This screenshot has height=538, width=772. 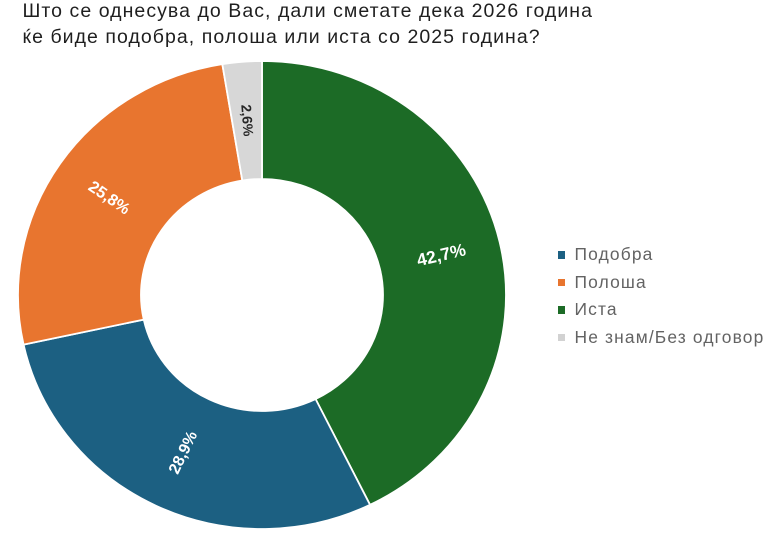 I want to click on svg-text: 2,6%, so click(x=247, y=121).